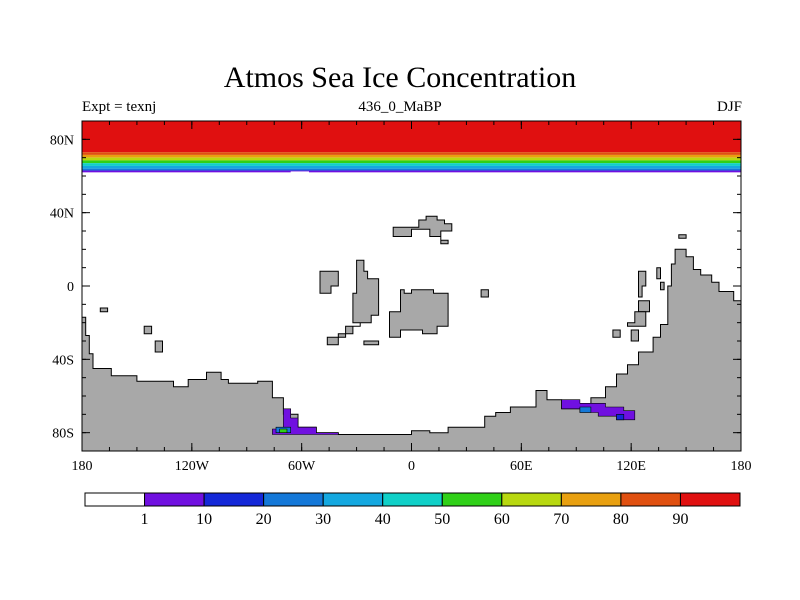 The height and width of the screenshot is (600, 800). Describe the element at coordinates (422, 230) in the screenshot. I see `land-island-nc1` at that location.